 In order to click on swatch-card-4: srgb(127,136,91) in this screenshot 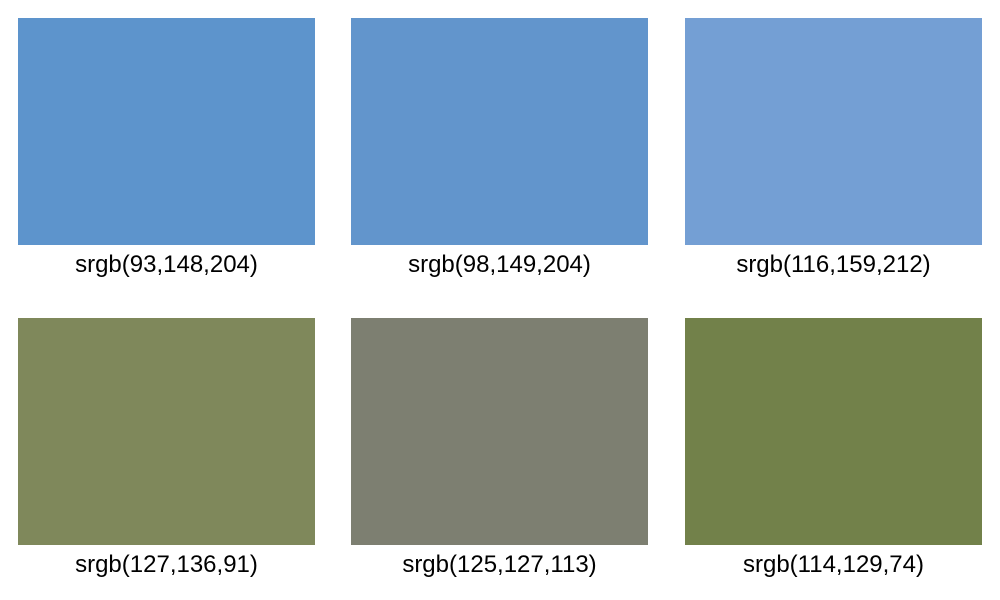, I will do `click(166, 448)`.